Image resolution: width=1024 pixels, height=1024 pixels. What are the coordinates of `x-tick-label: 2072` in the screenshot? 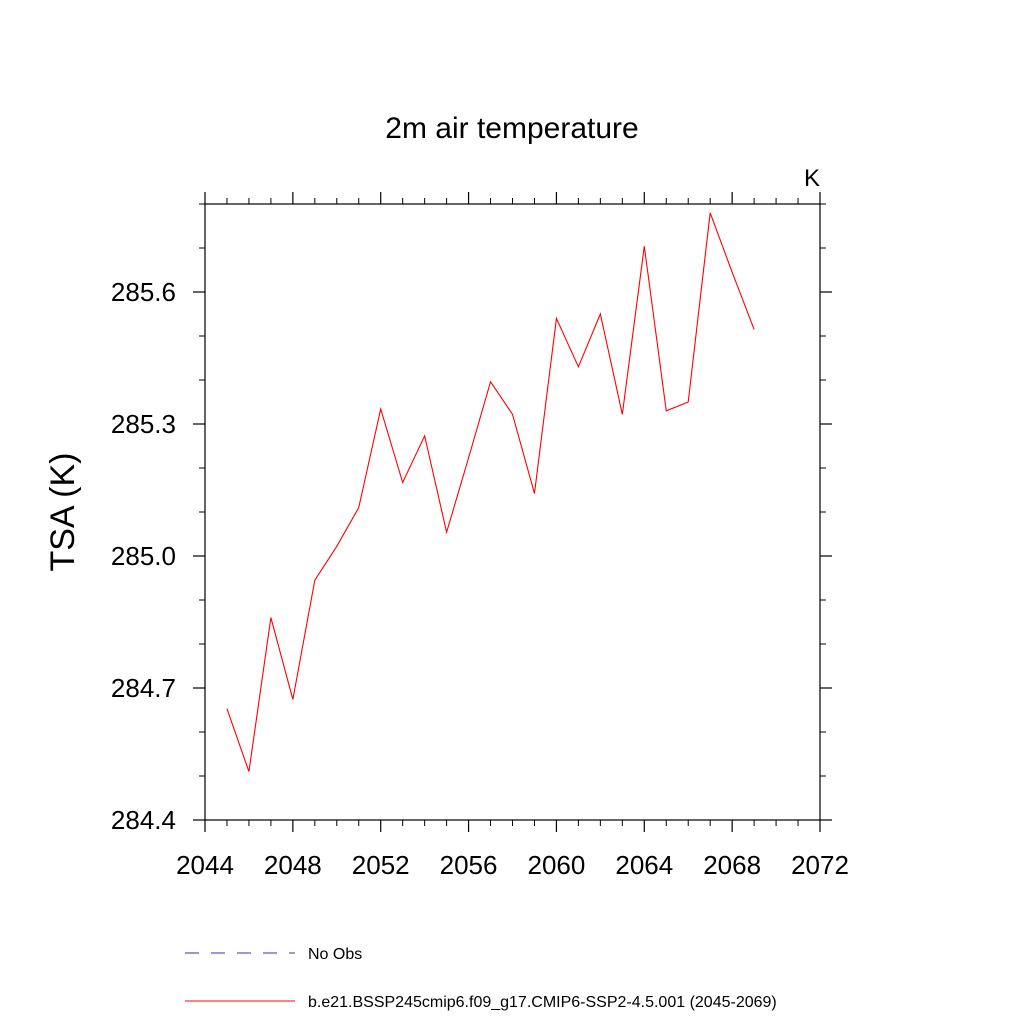 It's located at (820, 865).